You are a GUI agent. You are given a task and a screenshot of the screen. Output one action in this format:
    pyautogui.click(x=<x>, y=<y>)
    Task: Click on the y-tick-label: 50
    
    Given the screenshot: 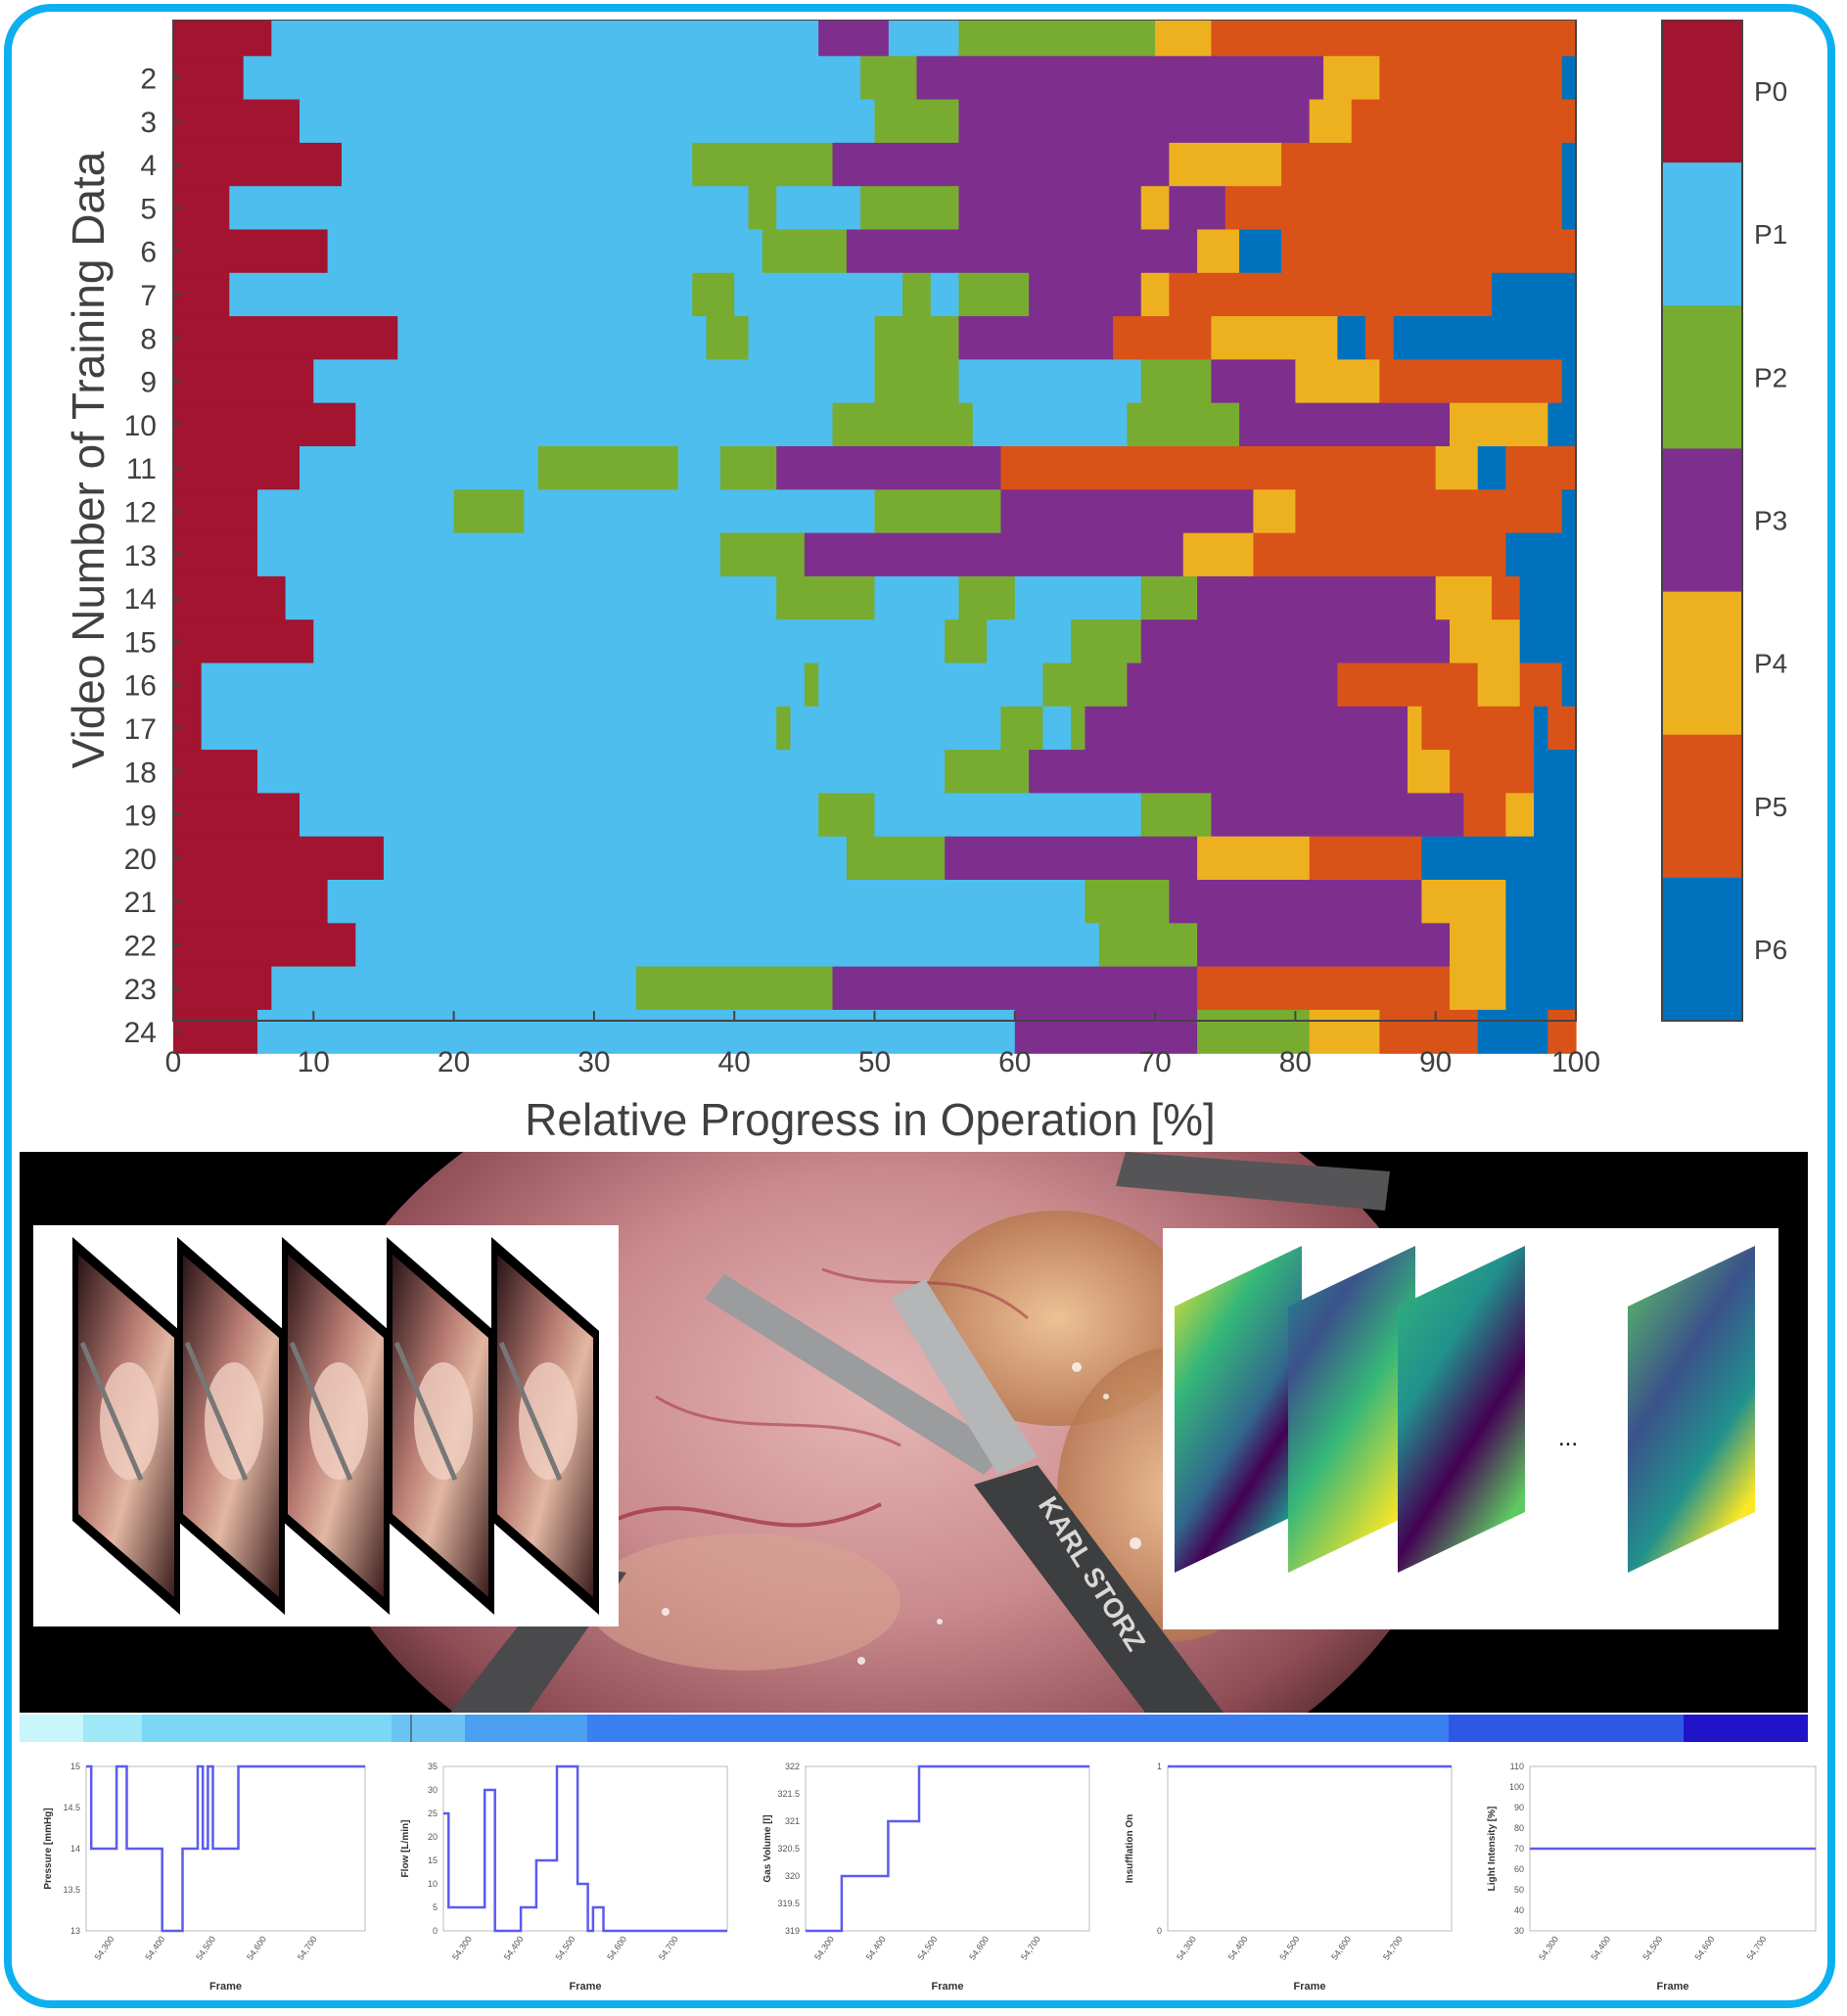 What is the action you would take?
    pyautogui.click(x=1519, y=1890)
    